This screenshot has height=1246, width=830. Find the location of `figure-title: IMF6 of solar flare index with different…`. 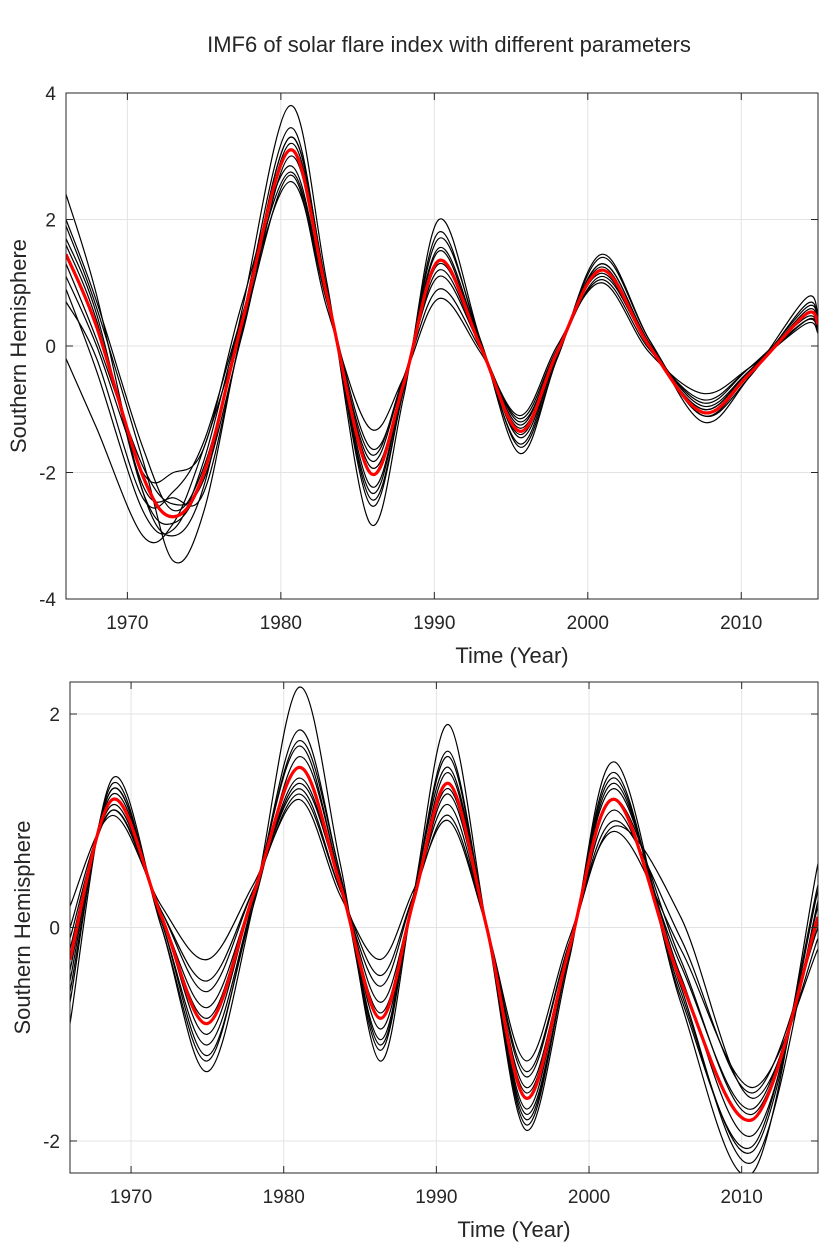

figure-title: IMF6 of solar flare index with different… is located at coordinates (449, 44).